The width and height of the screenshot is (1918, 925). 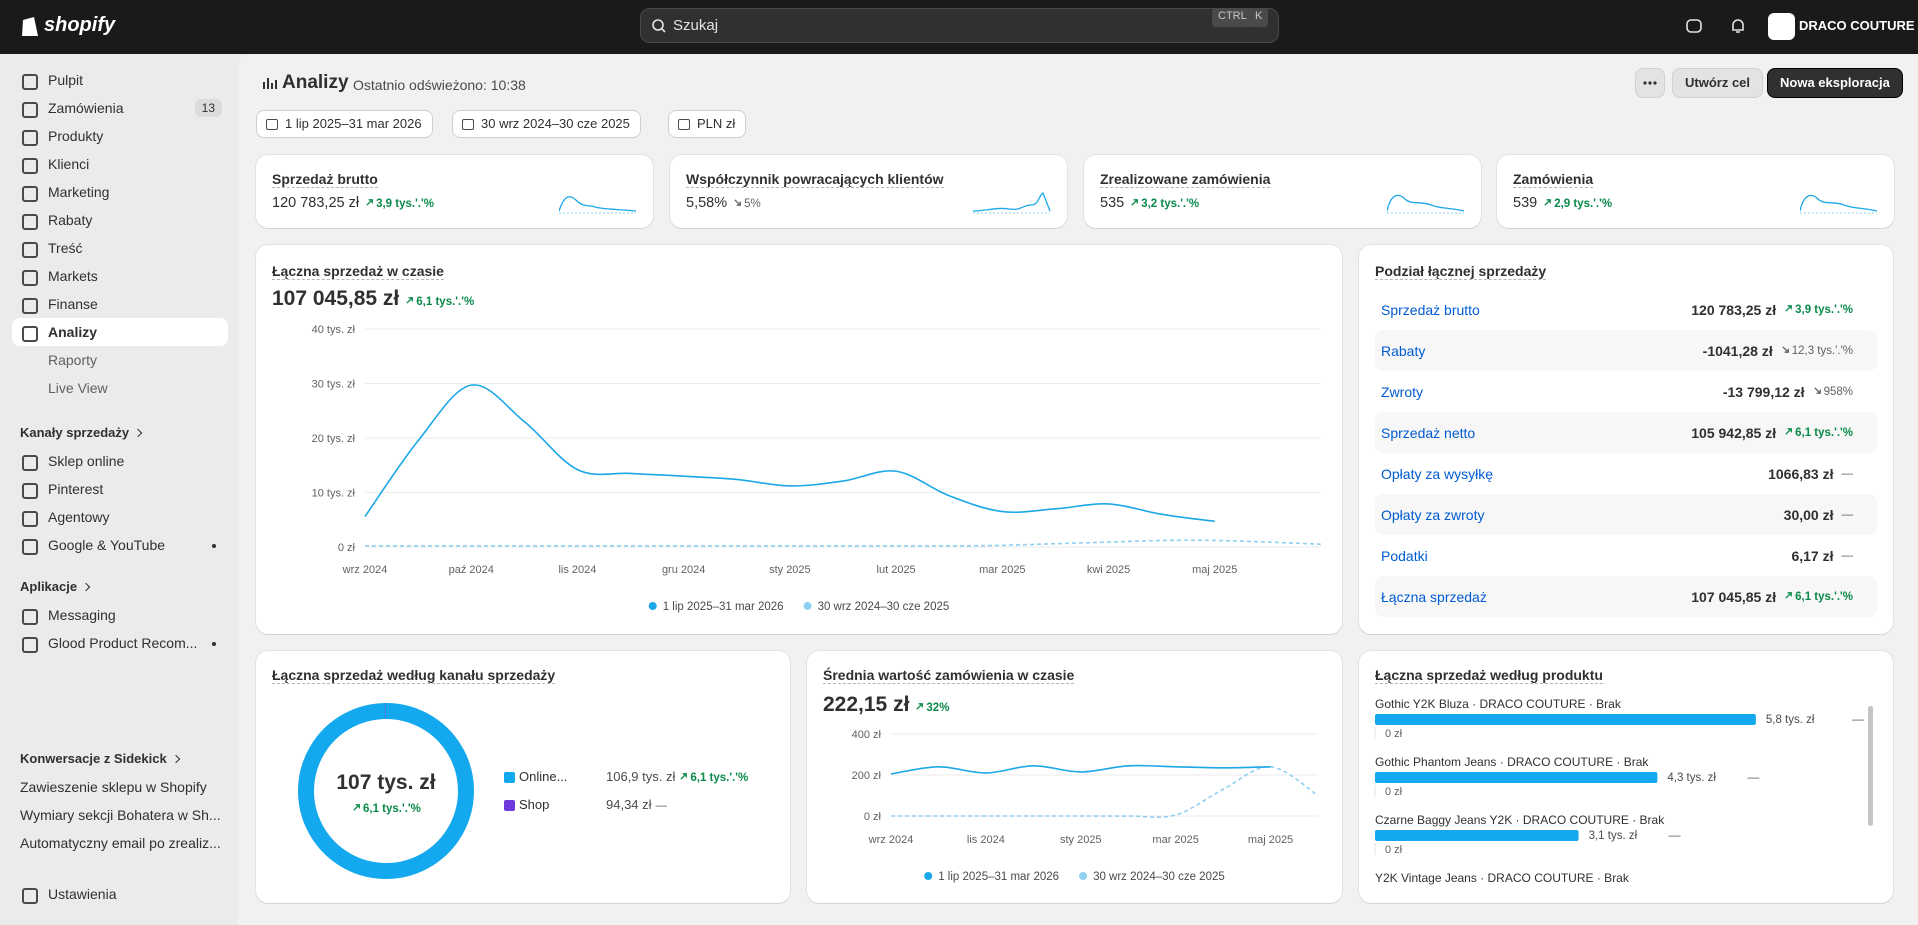 I want to click on search: Szukaj, so click(x=959, y=25).